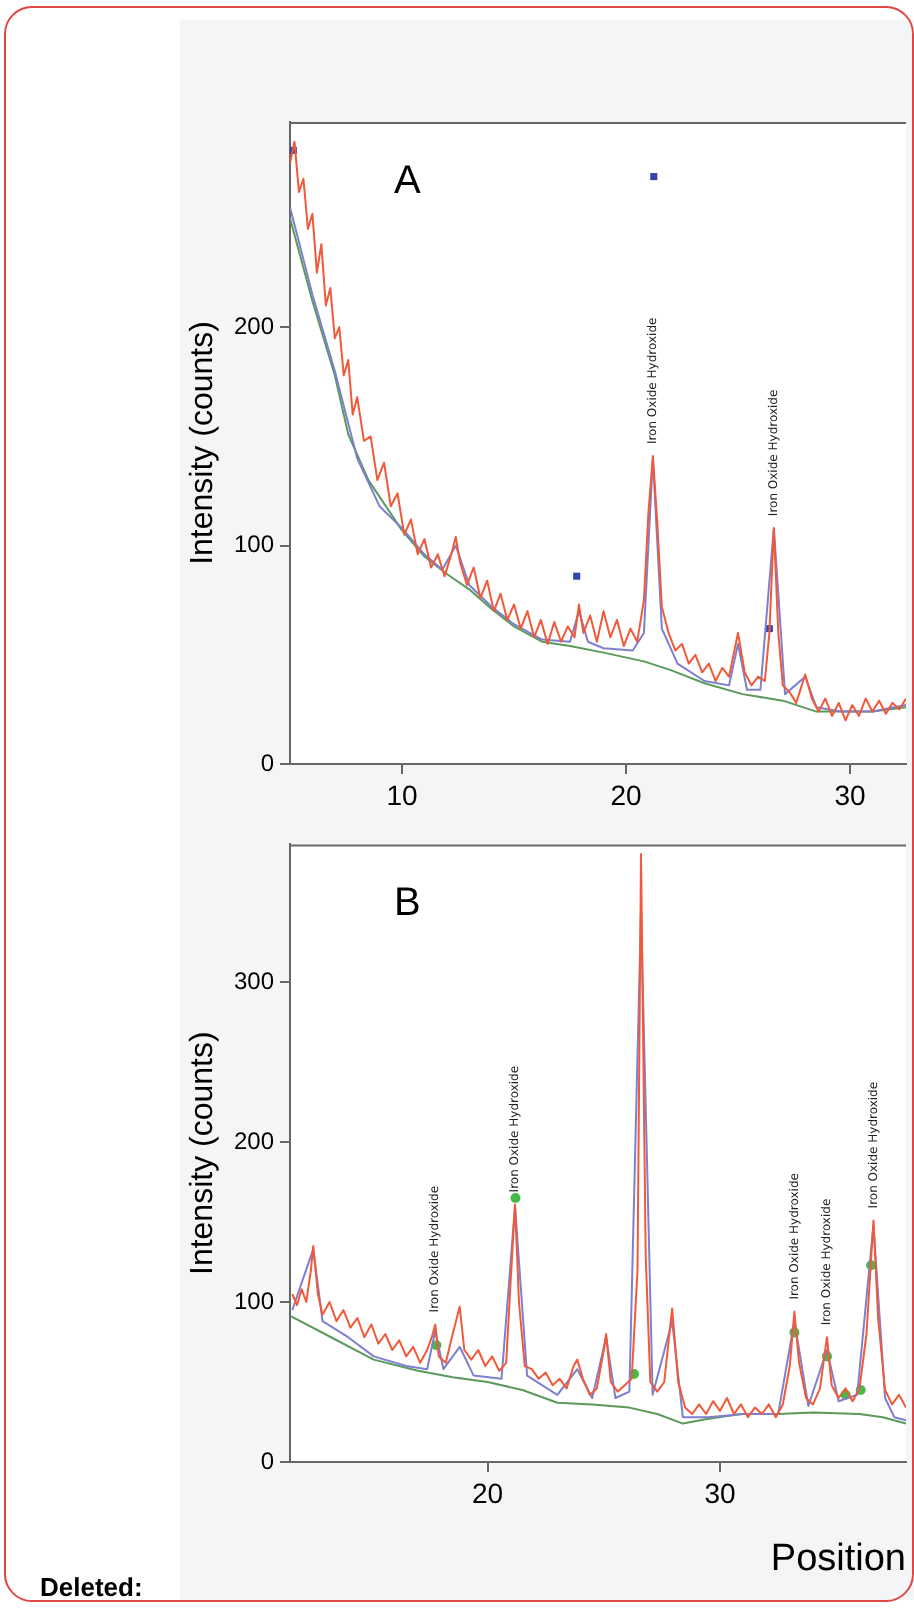 The width and height of the screenshot is (914, 1610). I want to click on y-tick-label: 300, so click(254, 980).